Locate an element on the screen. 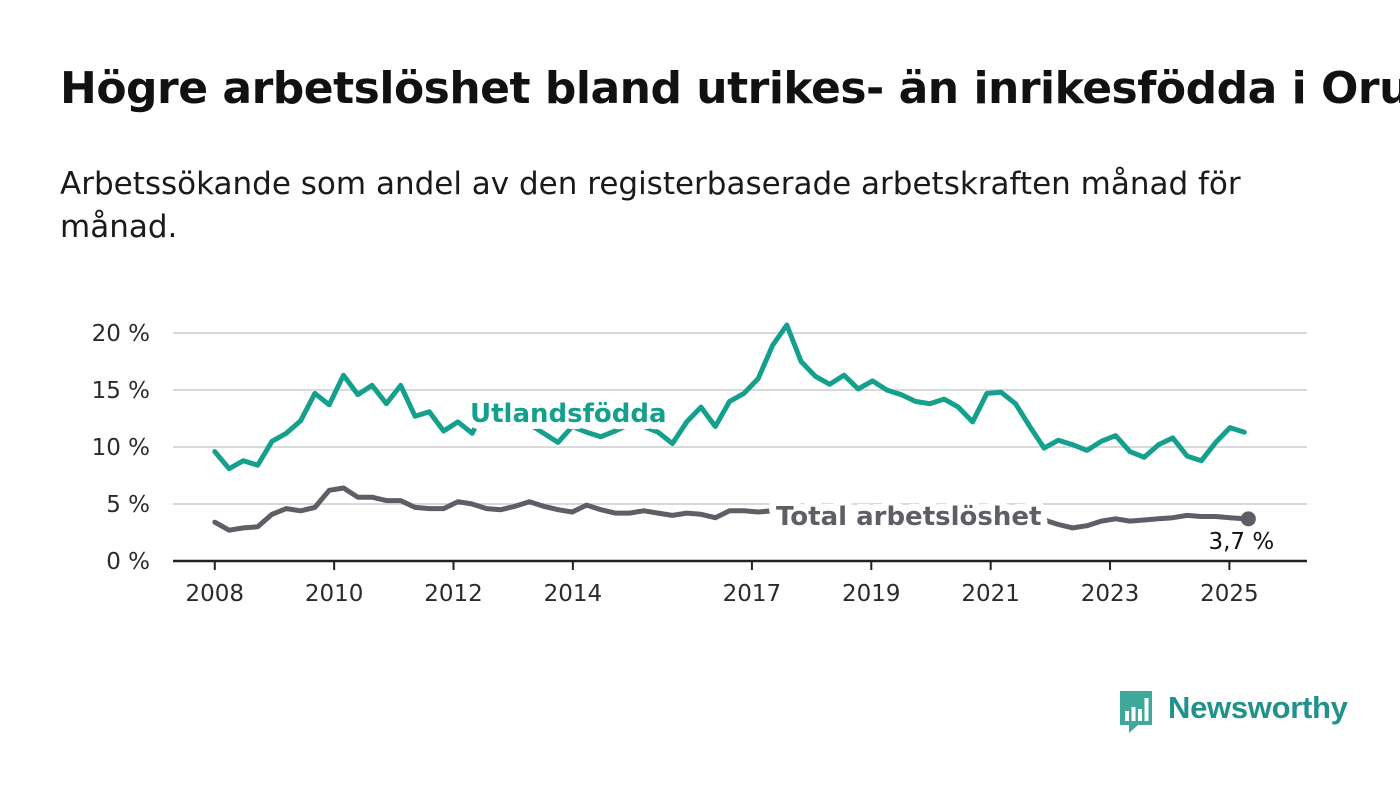 This screenshot has width=1400, height=794. last-value-marker is located at coordinates (1248, 519).